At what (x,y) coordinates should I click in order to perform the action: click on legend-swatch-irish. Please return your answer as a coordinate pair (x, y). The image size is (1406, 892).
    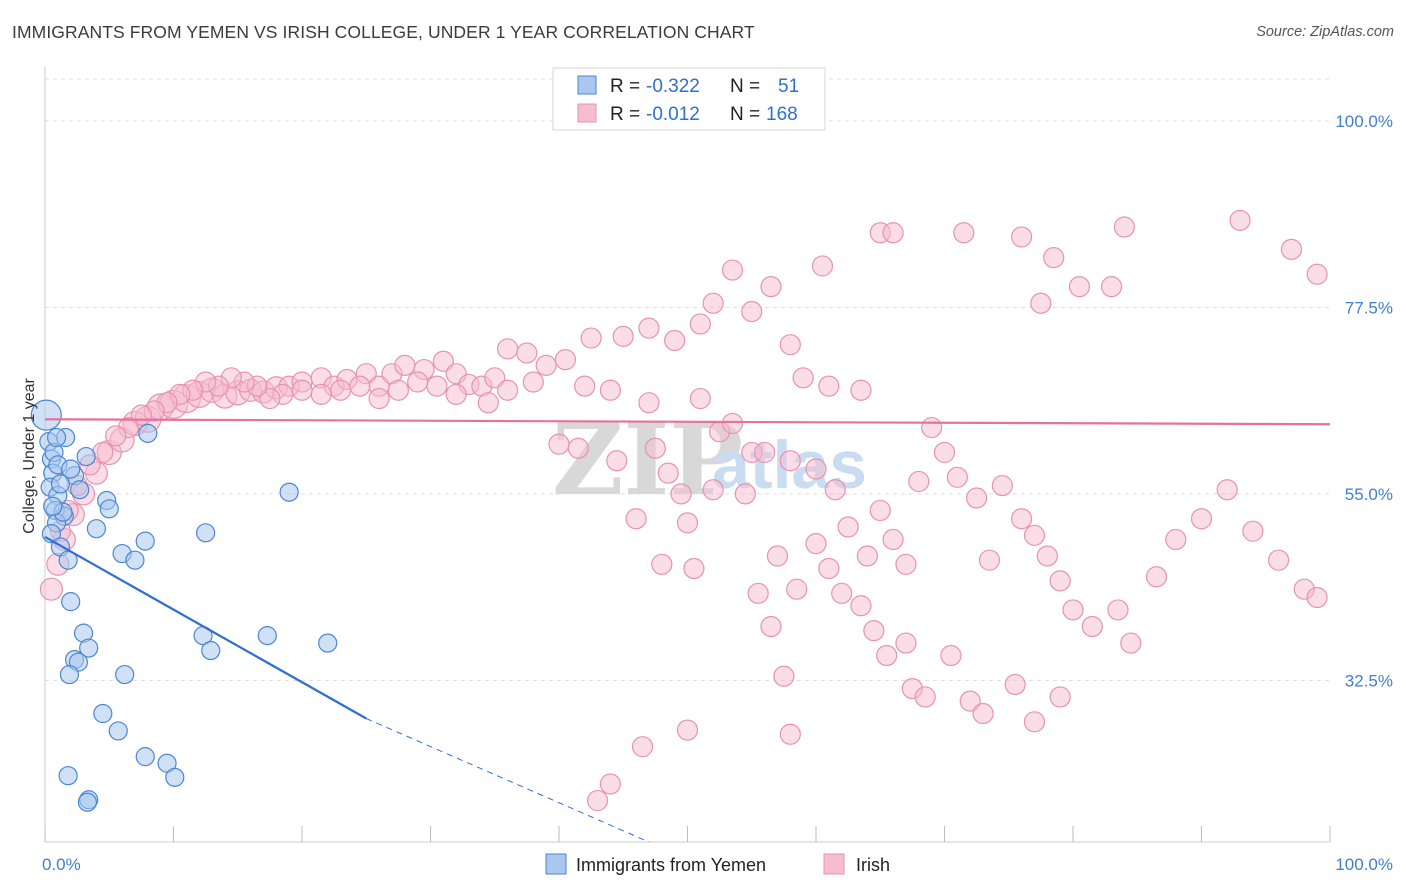
    Looking at the image, I should click on (587, 113).